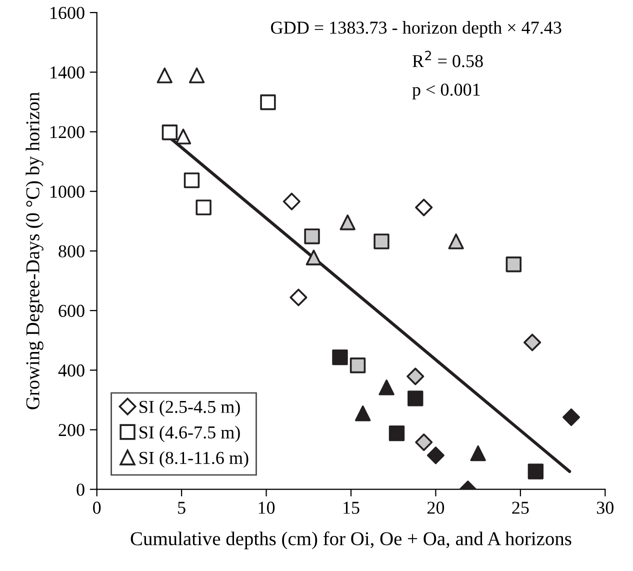 The width and height of the screenshot is (633, 571). I want to click on x-tick-label: 0, so click(97, 508).